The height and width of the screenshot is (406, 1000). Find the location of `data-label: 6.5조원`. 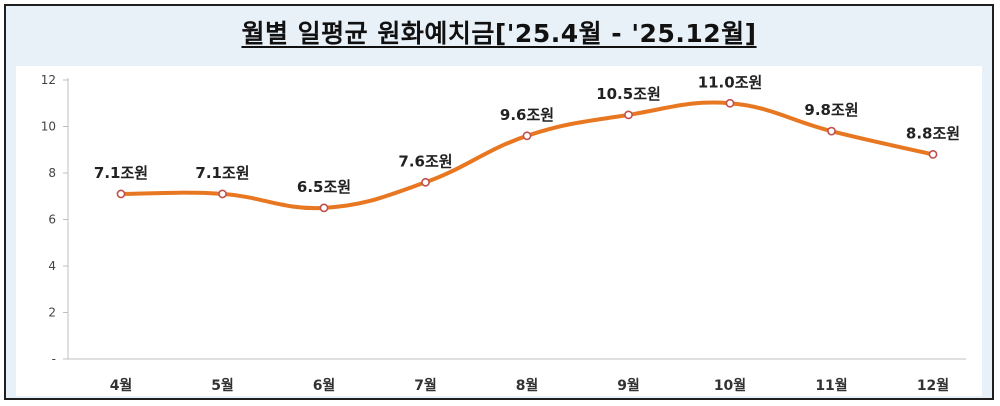

data-label: 6.5조원 is located at coordinates (324, 187).